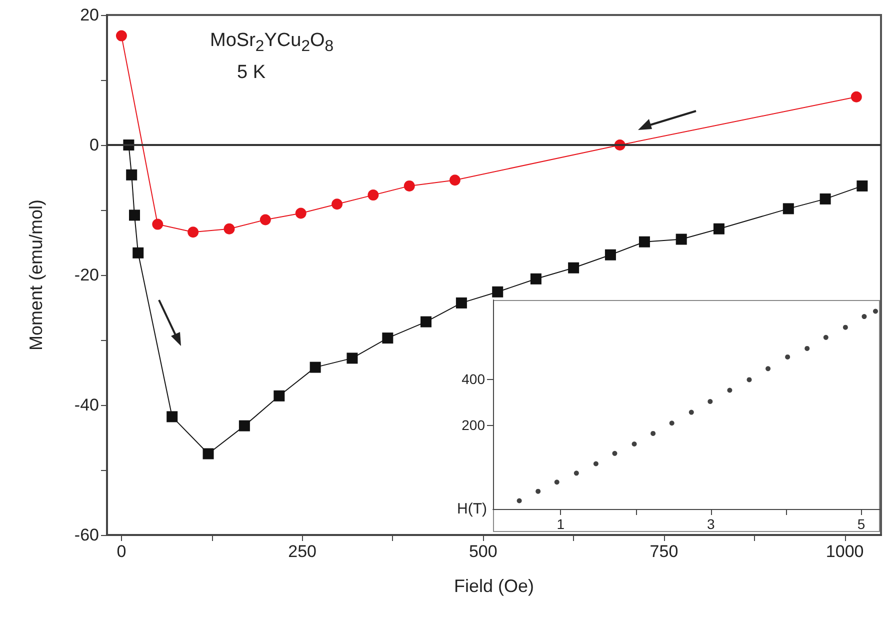  I want to click on x-axis-title: Field (Oe), so click(494, 586).